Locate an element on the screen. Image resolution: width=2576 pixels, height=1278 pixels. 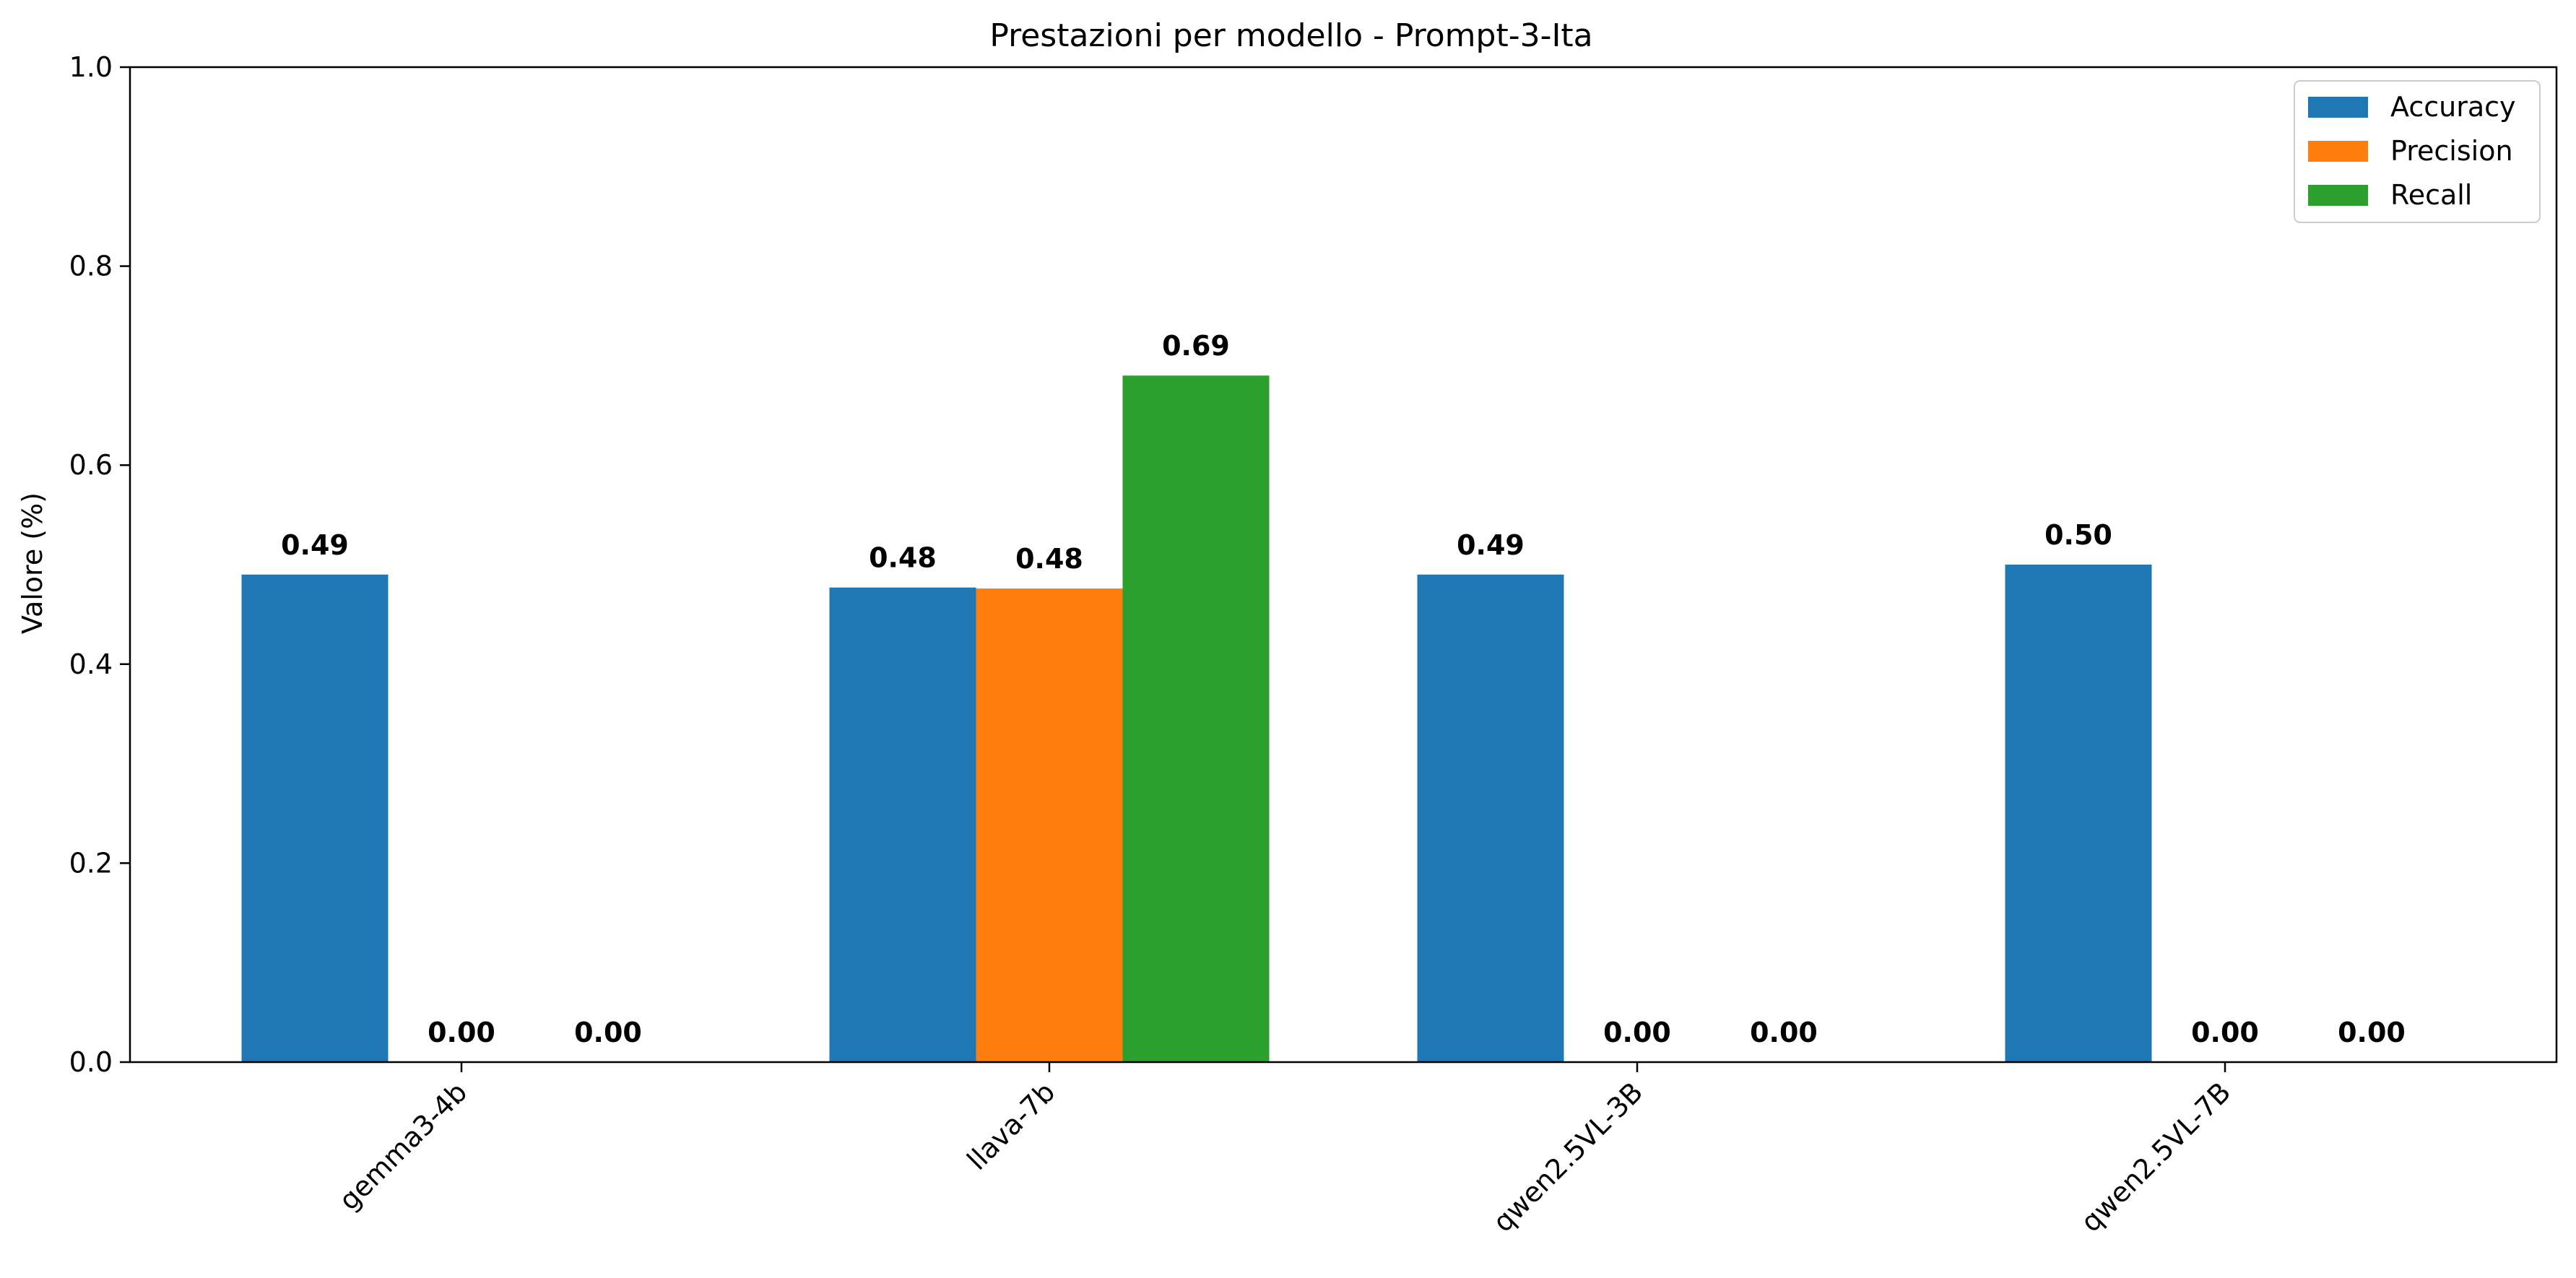
legend-swatch-precision is located at coordinates (2338, 152).